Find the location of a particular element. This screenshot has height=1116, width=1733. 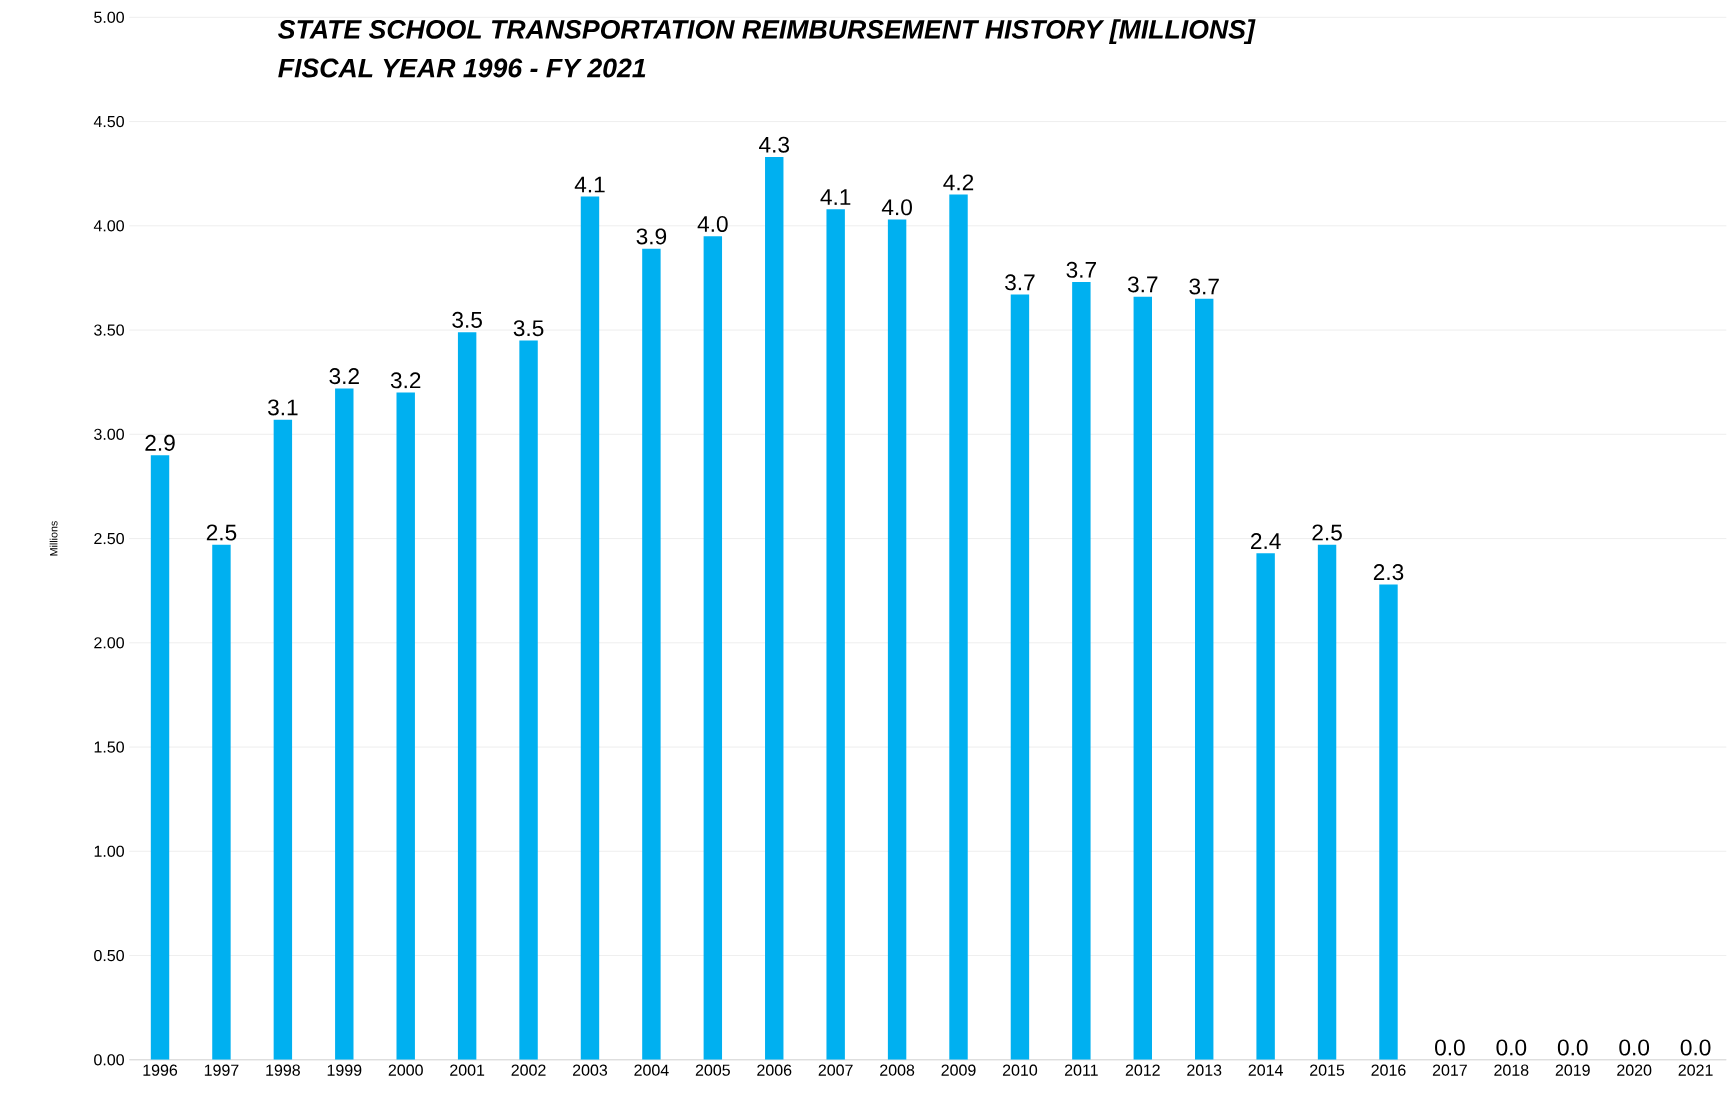

x-tick-label: 2000 is located at coordinates (405, 1070).